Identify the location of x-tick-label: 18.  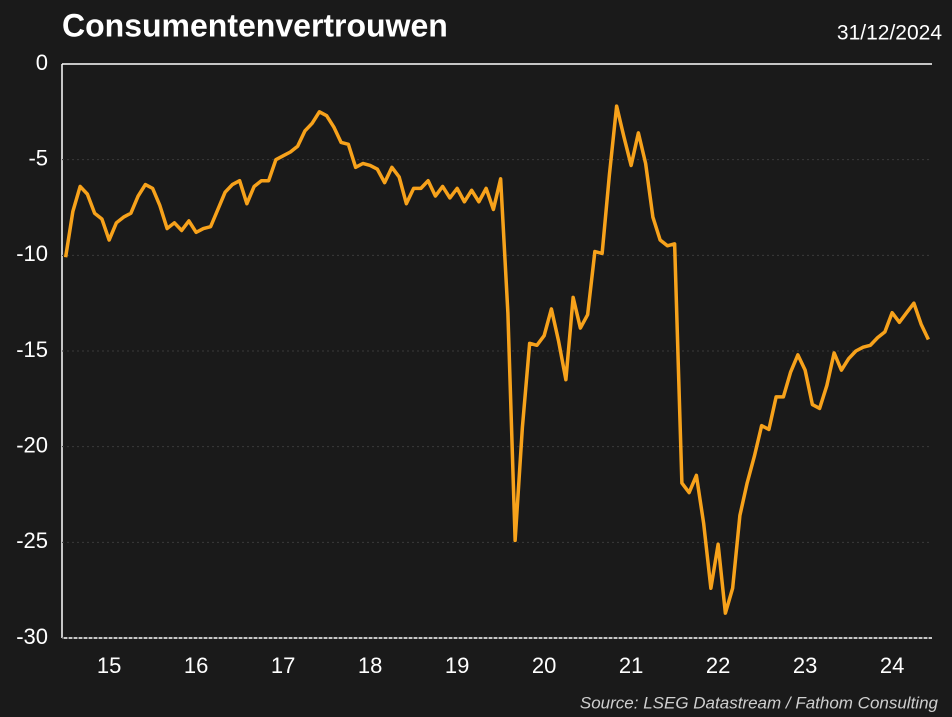
(370, 665).